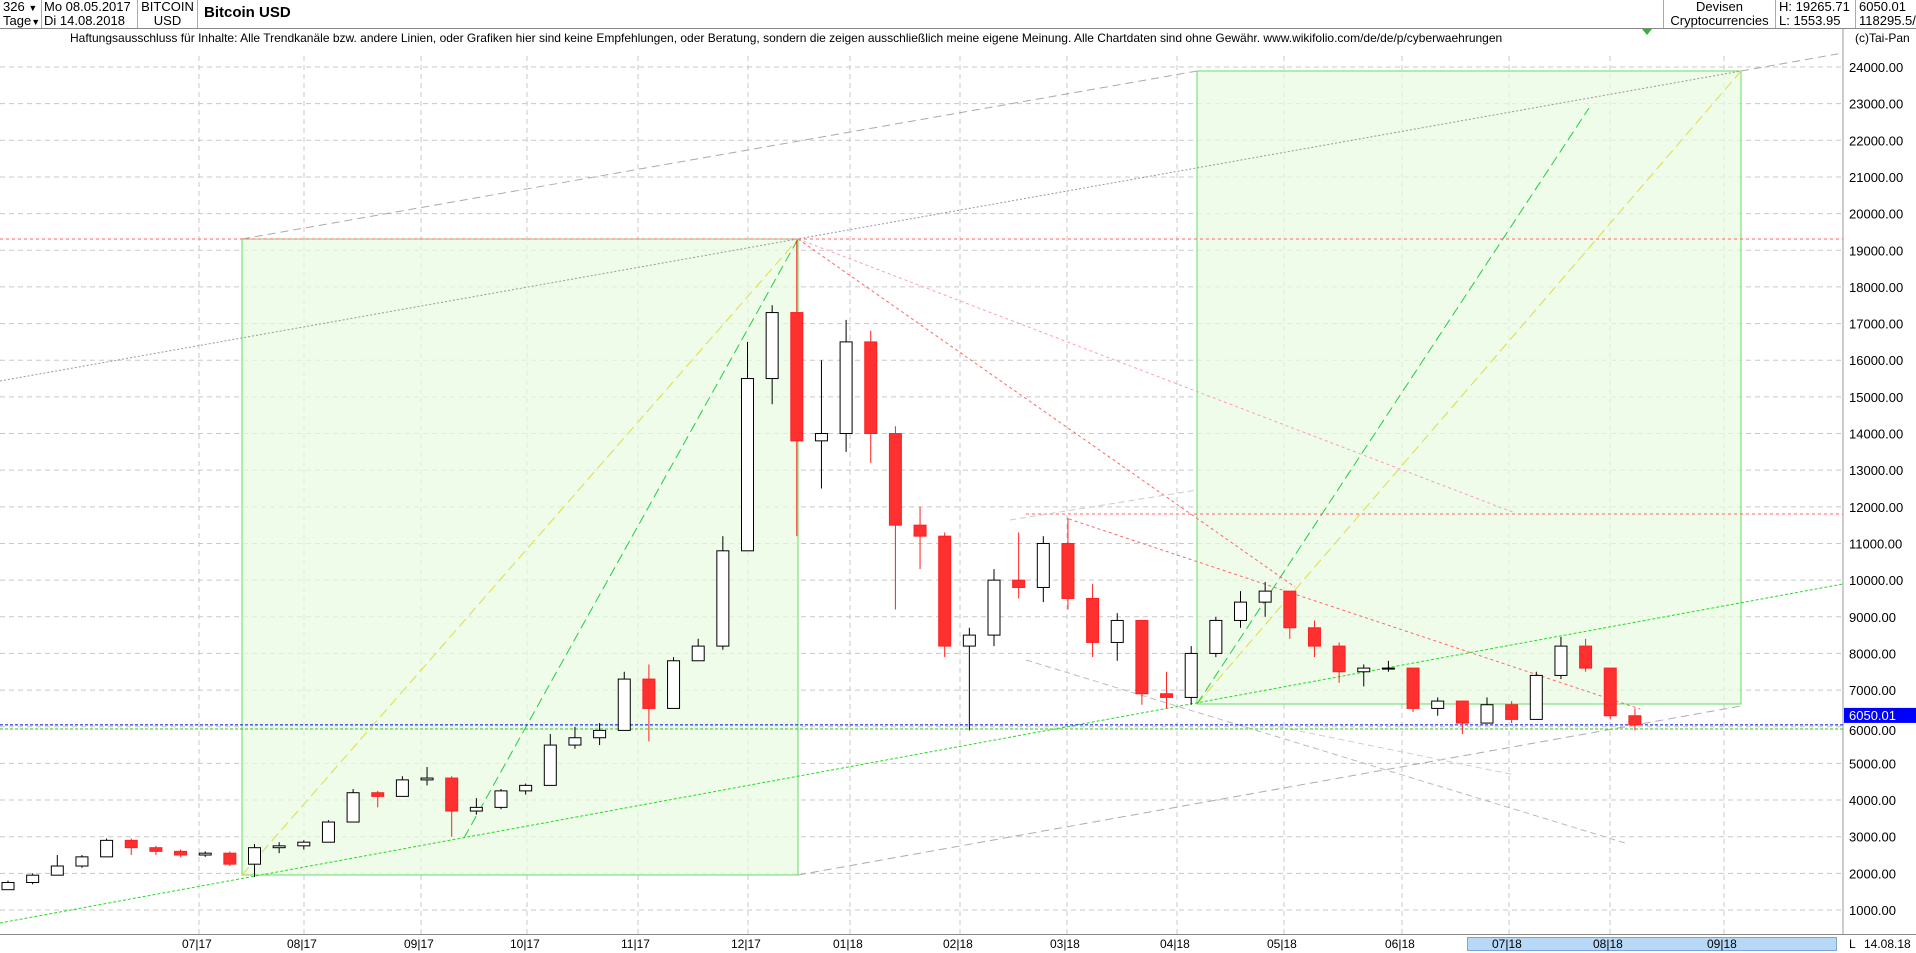  What do you see at coordinates (1065, 944) in the screenshot?
I see `x-tick-label: 03|18` at bounding box center [1065, 944].